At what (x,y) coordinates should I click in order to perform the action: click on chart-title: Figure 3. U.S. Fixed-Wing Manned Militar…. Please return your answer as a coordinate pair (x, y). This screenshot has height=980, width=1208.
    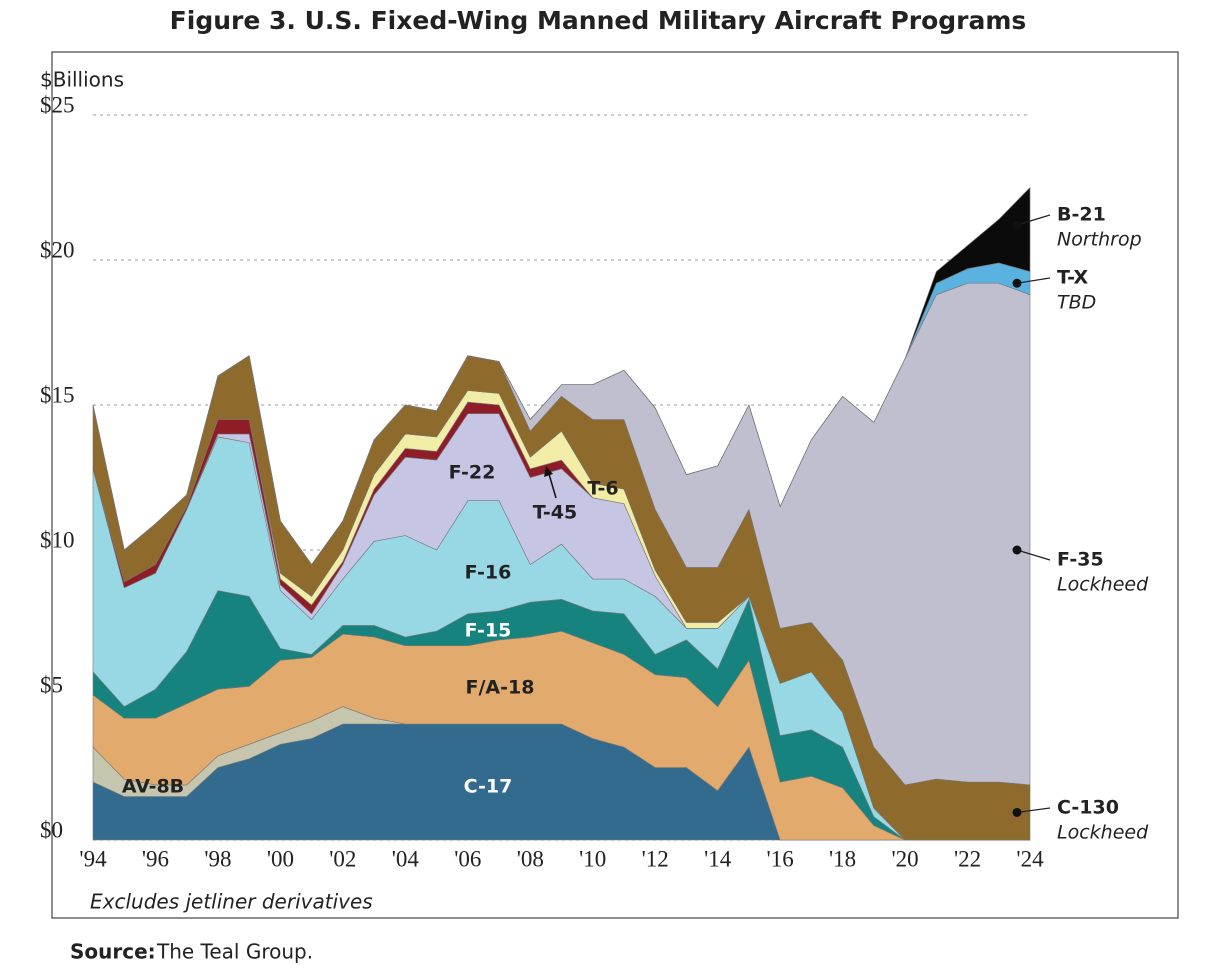
    Looking at the image, I should click on (598, 20).